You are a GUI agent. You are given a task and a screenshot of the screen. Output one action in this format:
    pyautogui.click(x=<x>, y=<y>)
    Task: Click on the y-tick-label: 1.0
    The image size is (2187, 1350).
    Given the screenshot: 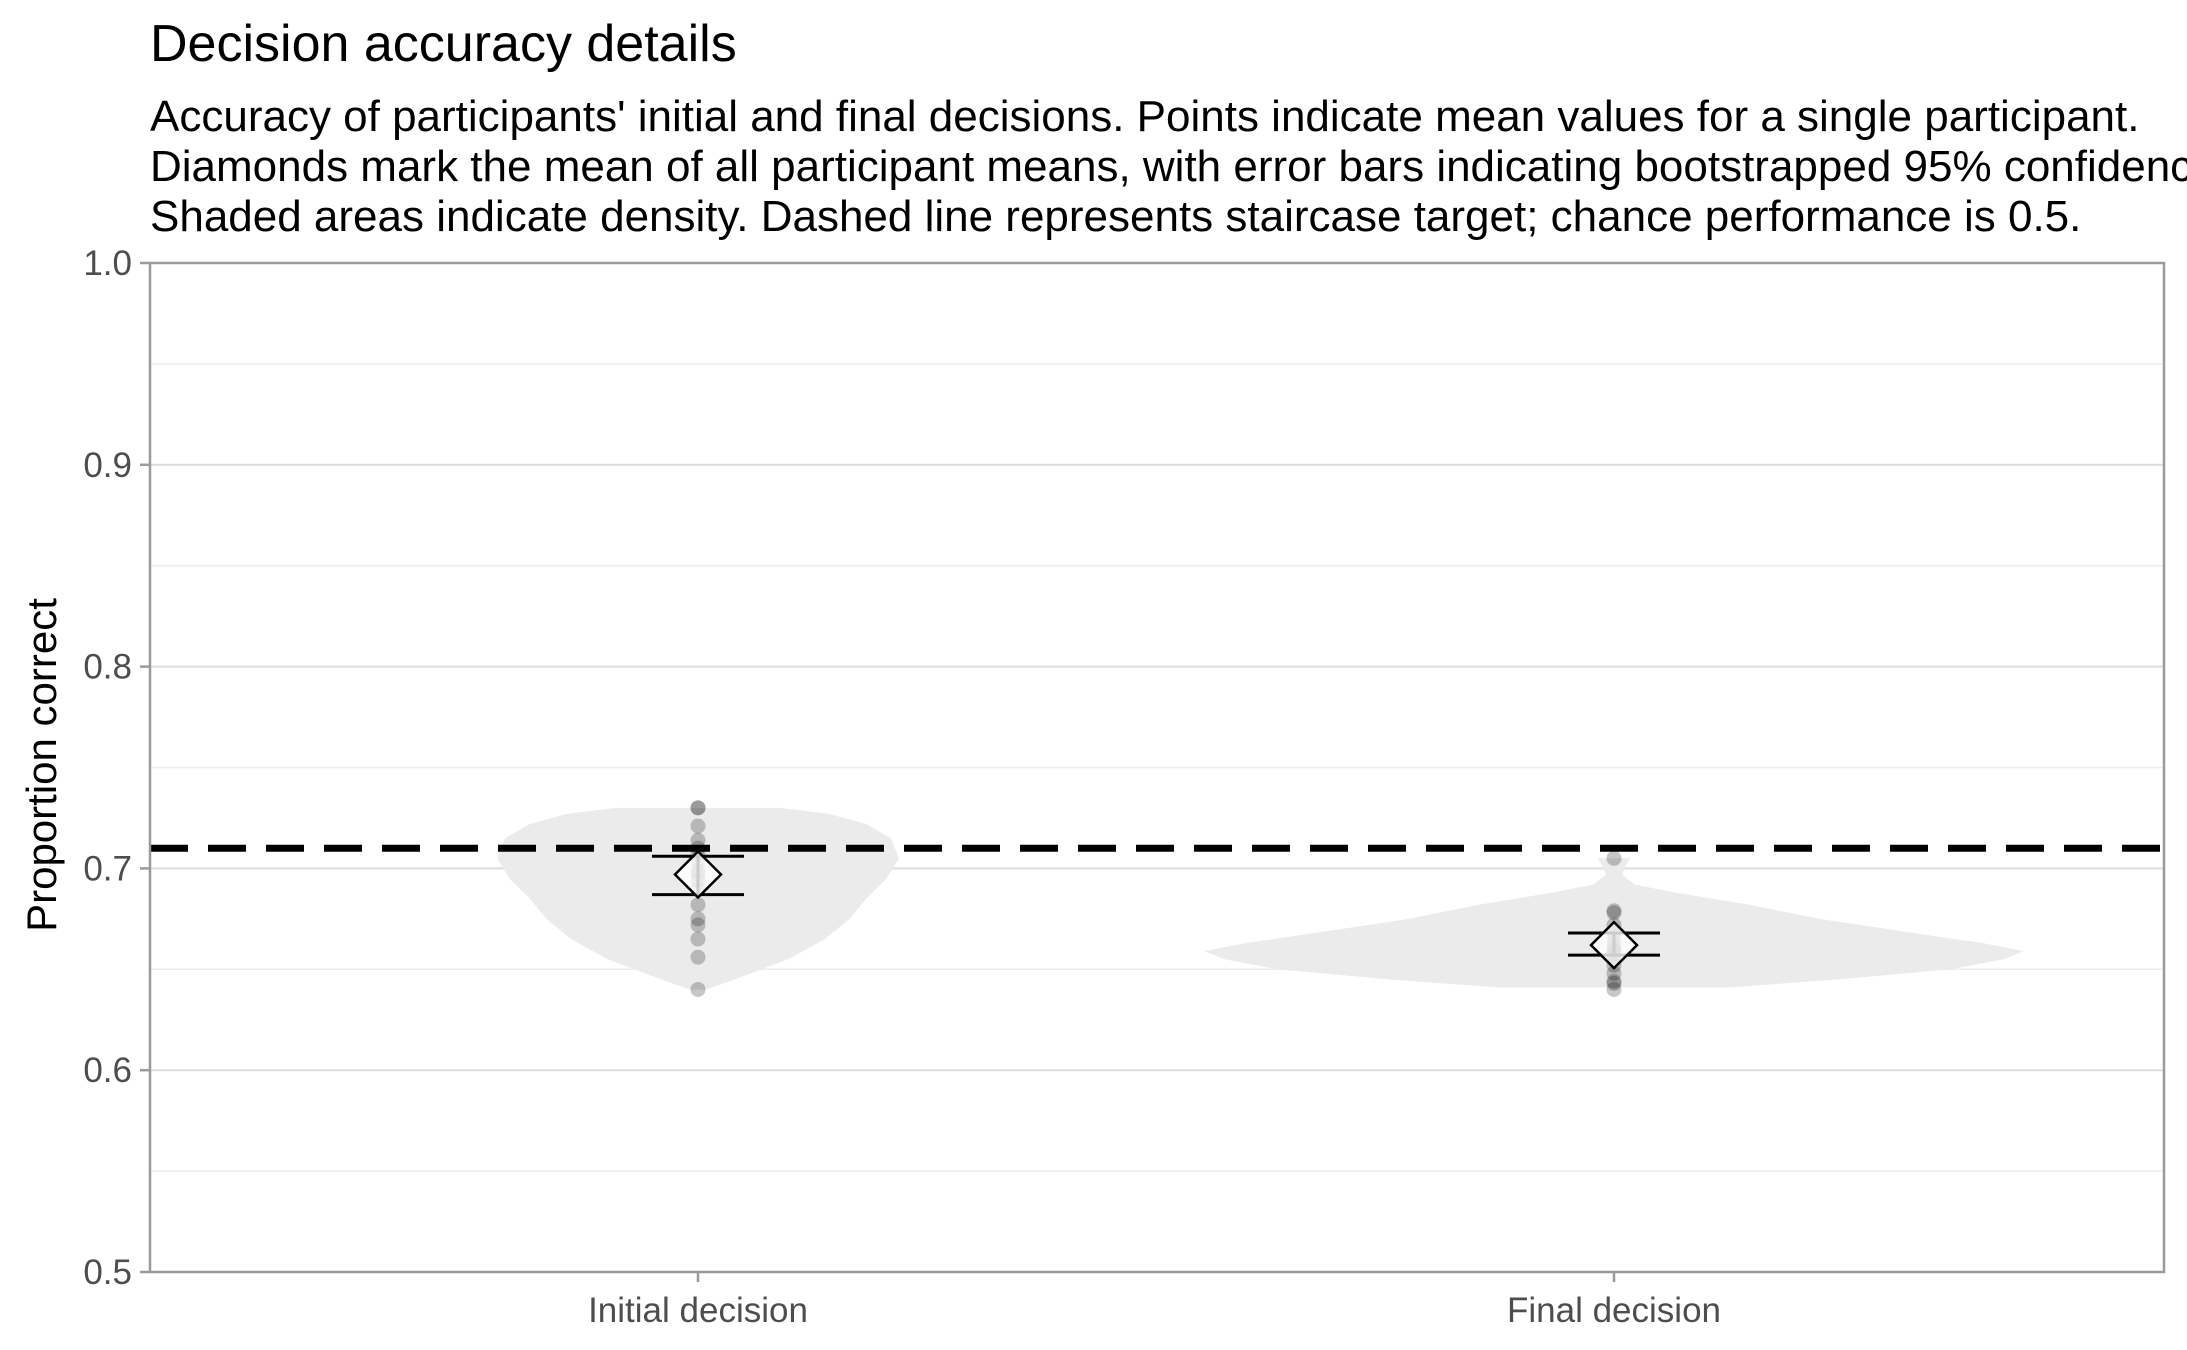 What is the action you would take?
    pyautogui.click(x=107, y=263)
    